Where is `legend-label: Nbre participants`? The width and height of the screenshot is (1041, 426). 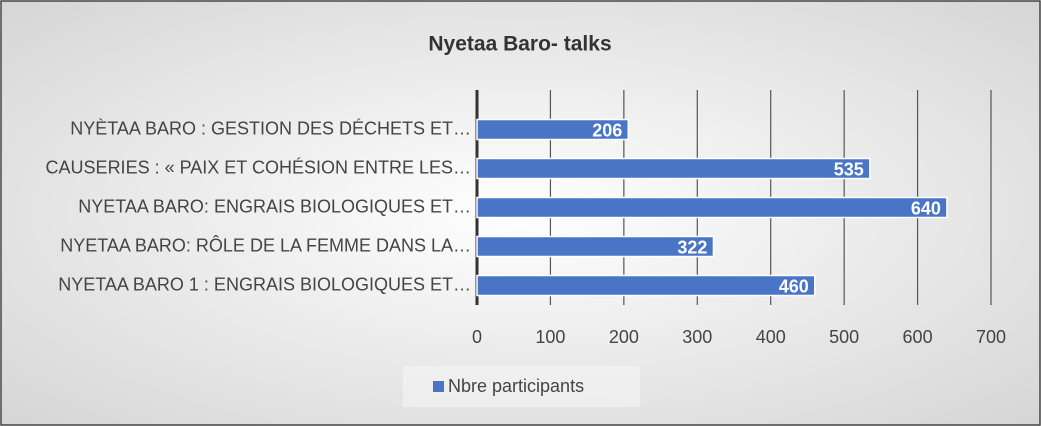
legend-label: Nbre participants is located at coordinates (516, 386).